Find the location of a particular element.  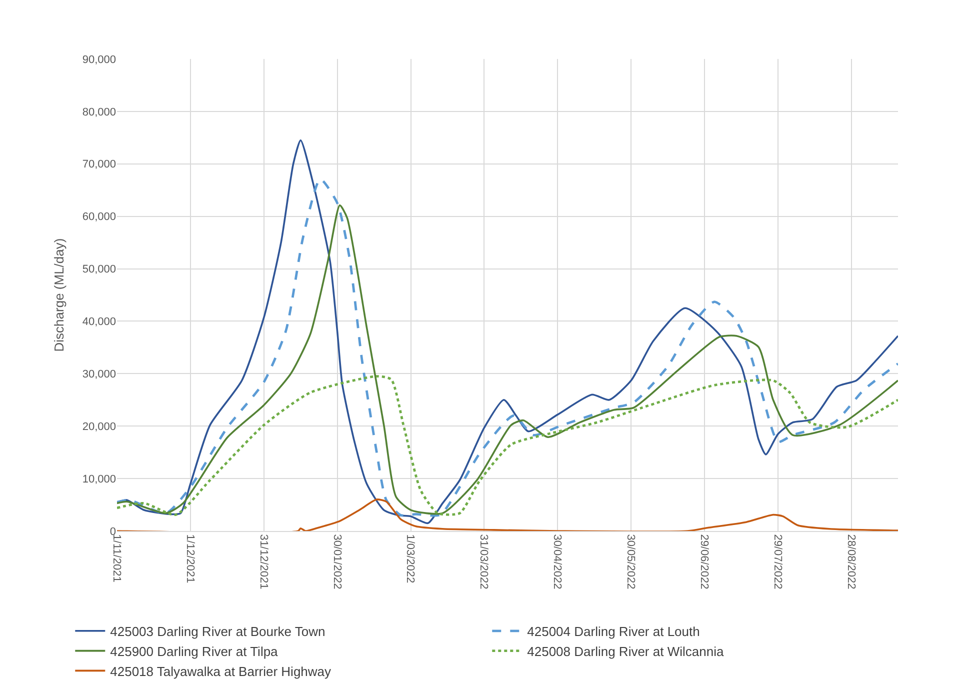

y-tick-label: 90,000 is located at coordinates (99, 60).